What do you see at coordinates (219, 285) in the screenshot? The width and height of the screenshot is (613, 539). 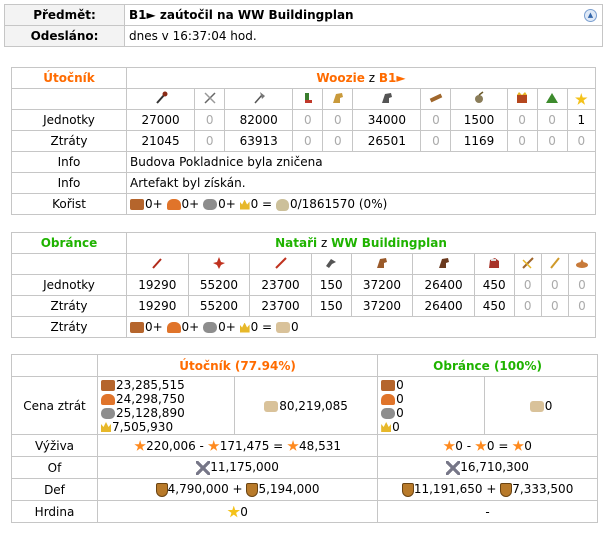 I see `unit-count: 55200` at bounding box center [219, 285].